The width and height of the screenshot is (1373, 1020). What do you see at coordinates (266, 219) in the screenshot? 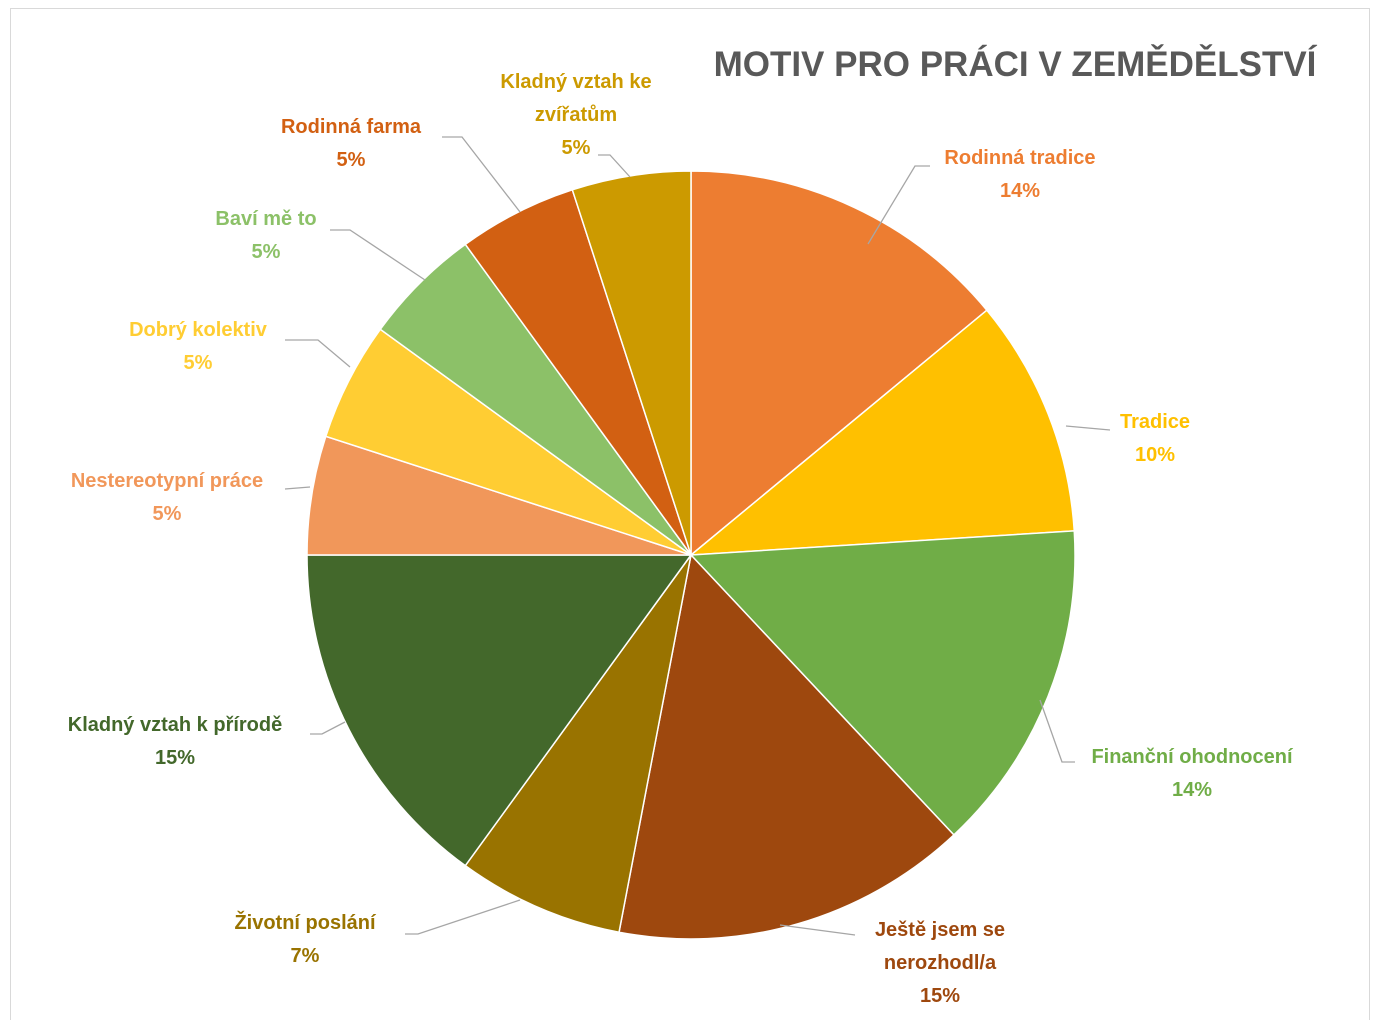
I see `label-category: Baví mě to` at bounding box center [266, 219].